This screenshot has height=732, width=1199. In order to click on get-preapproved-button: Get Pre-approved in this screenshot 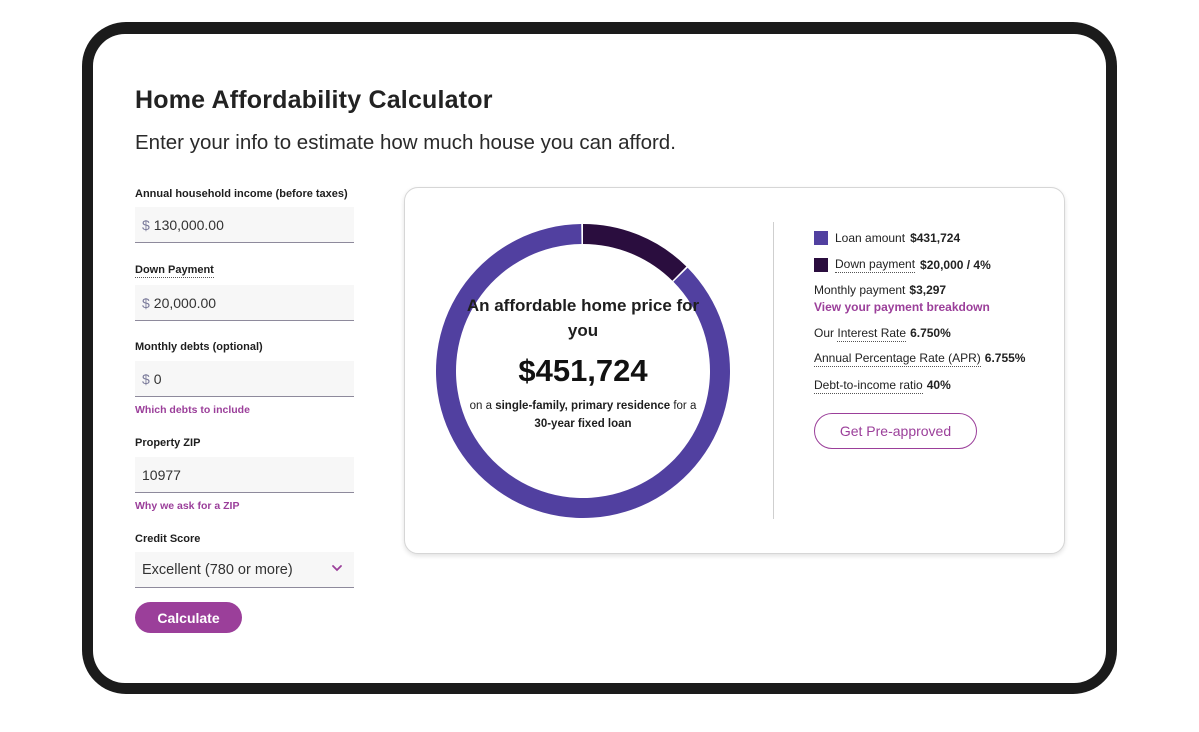, I will do `click(895, 431)`.